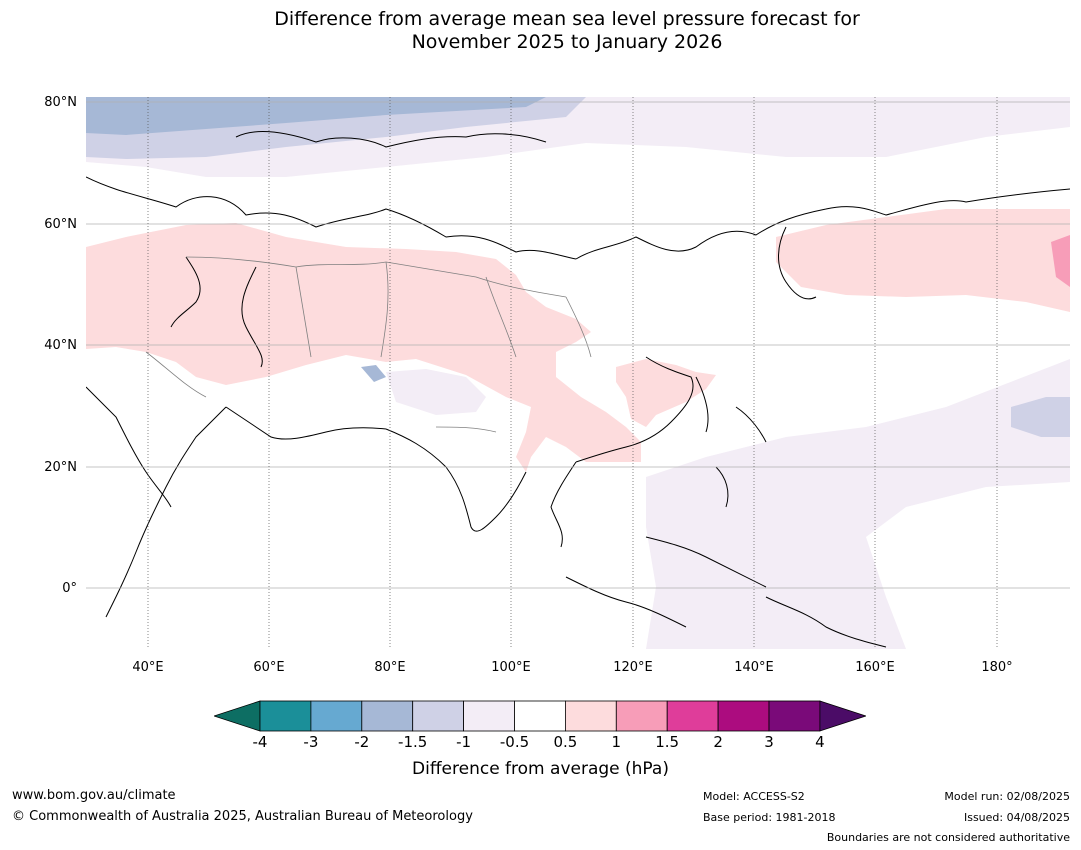 This screenshot has width=1081, height=850. Describe the element at coordinates (1040, 417) in the screenshot. I see `negative-anomaly-pacific-mid` at that location.